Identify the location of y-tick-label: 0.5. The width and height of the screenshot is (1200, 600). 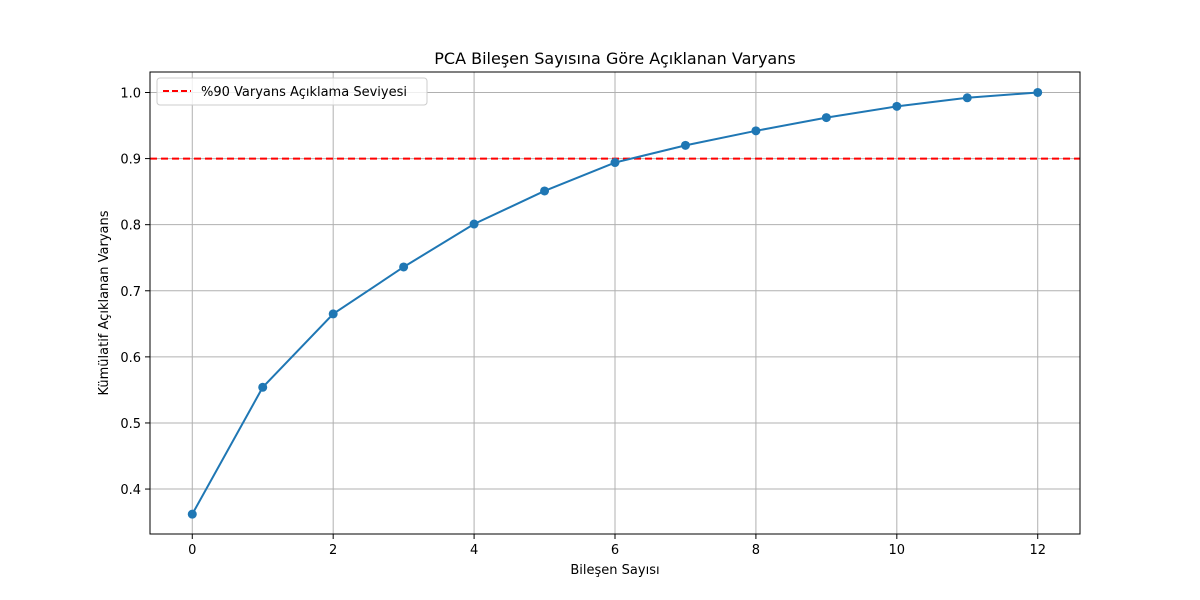
(130, 424).